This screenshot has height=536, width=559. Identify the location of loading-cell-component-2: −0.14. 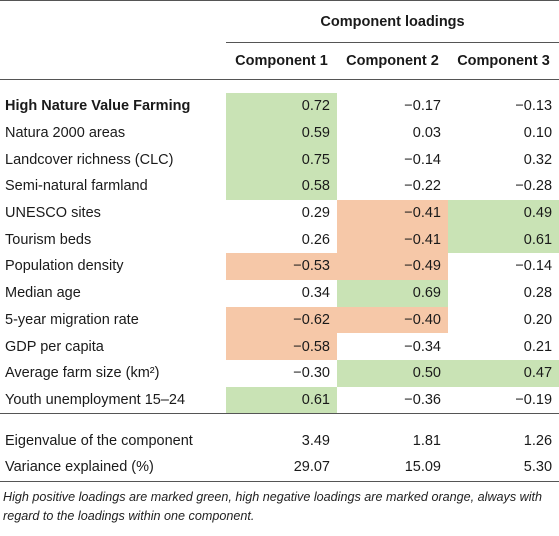
(422, 159).